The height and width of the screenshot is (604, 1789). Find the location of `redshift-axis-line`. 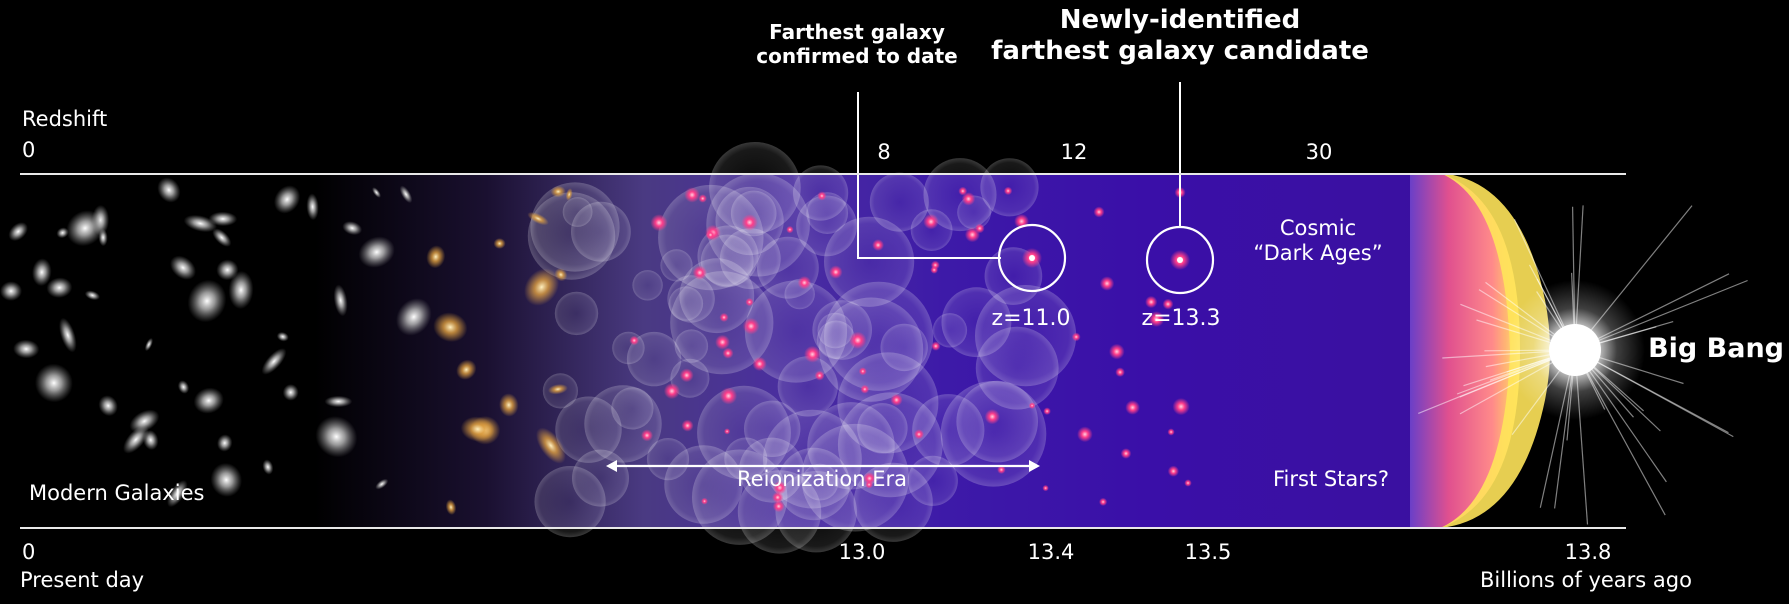

redshift-axis-line is located at coordinates (823, 174).